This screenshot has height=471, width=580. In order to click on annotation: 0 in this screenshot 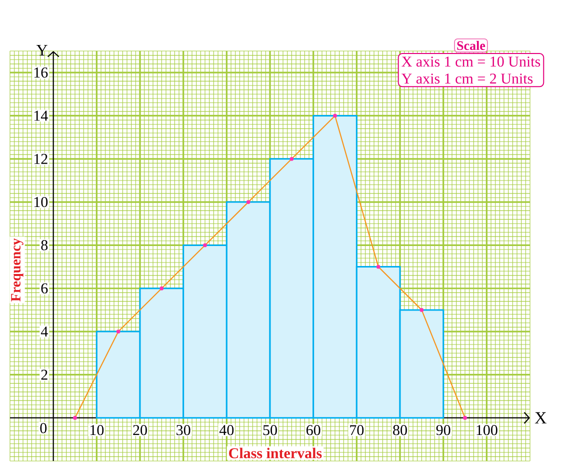, I will do `click(43, 428)`.